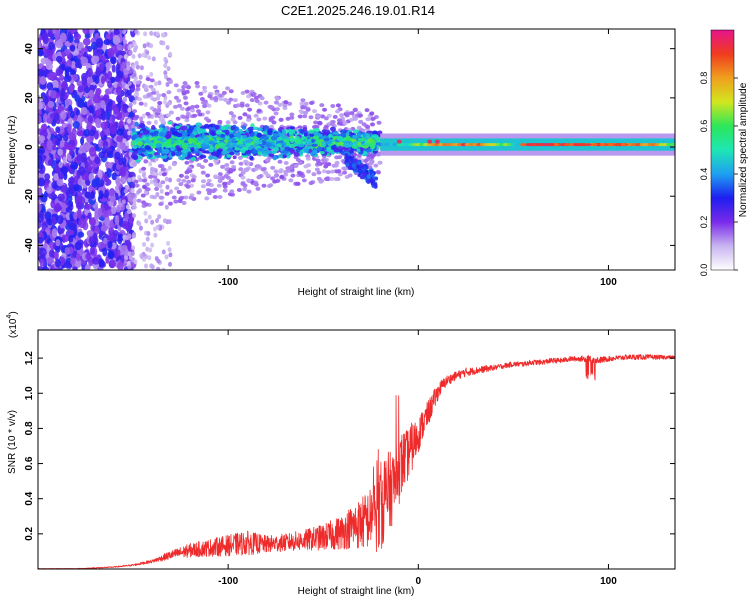 This screenshot has width=750, height=600. What do you see at coordinates (13, 312) in the screenshot?
I see `snr-multiplier-close: )` at bounding box center [13, 312].